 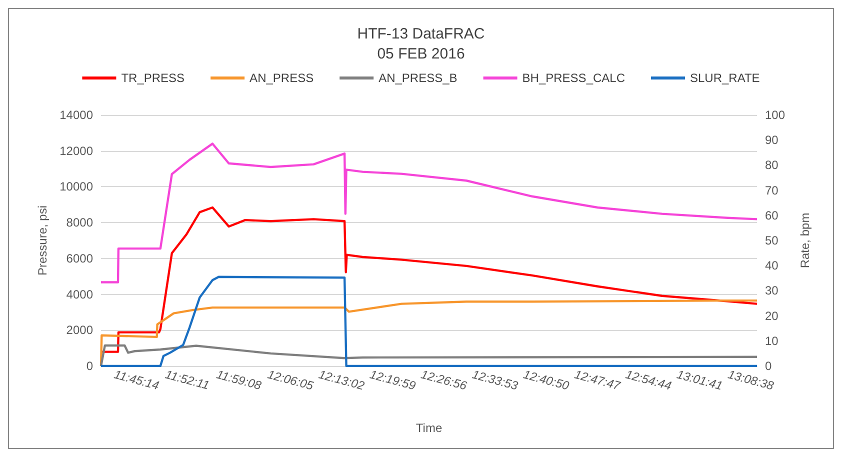 What do you see at coordinates (699, 380) in the screenshot?
I see `x-tick-label: 13:01:41` at bounding box center [699, 380].